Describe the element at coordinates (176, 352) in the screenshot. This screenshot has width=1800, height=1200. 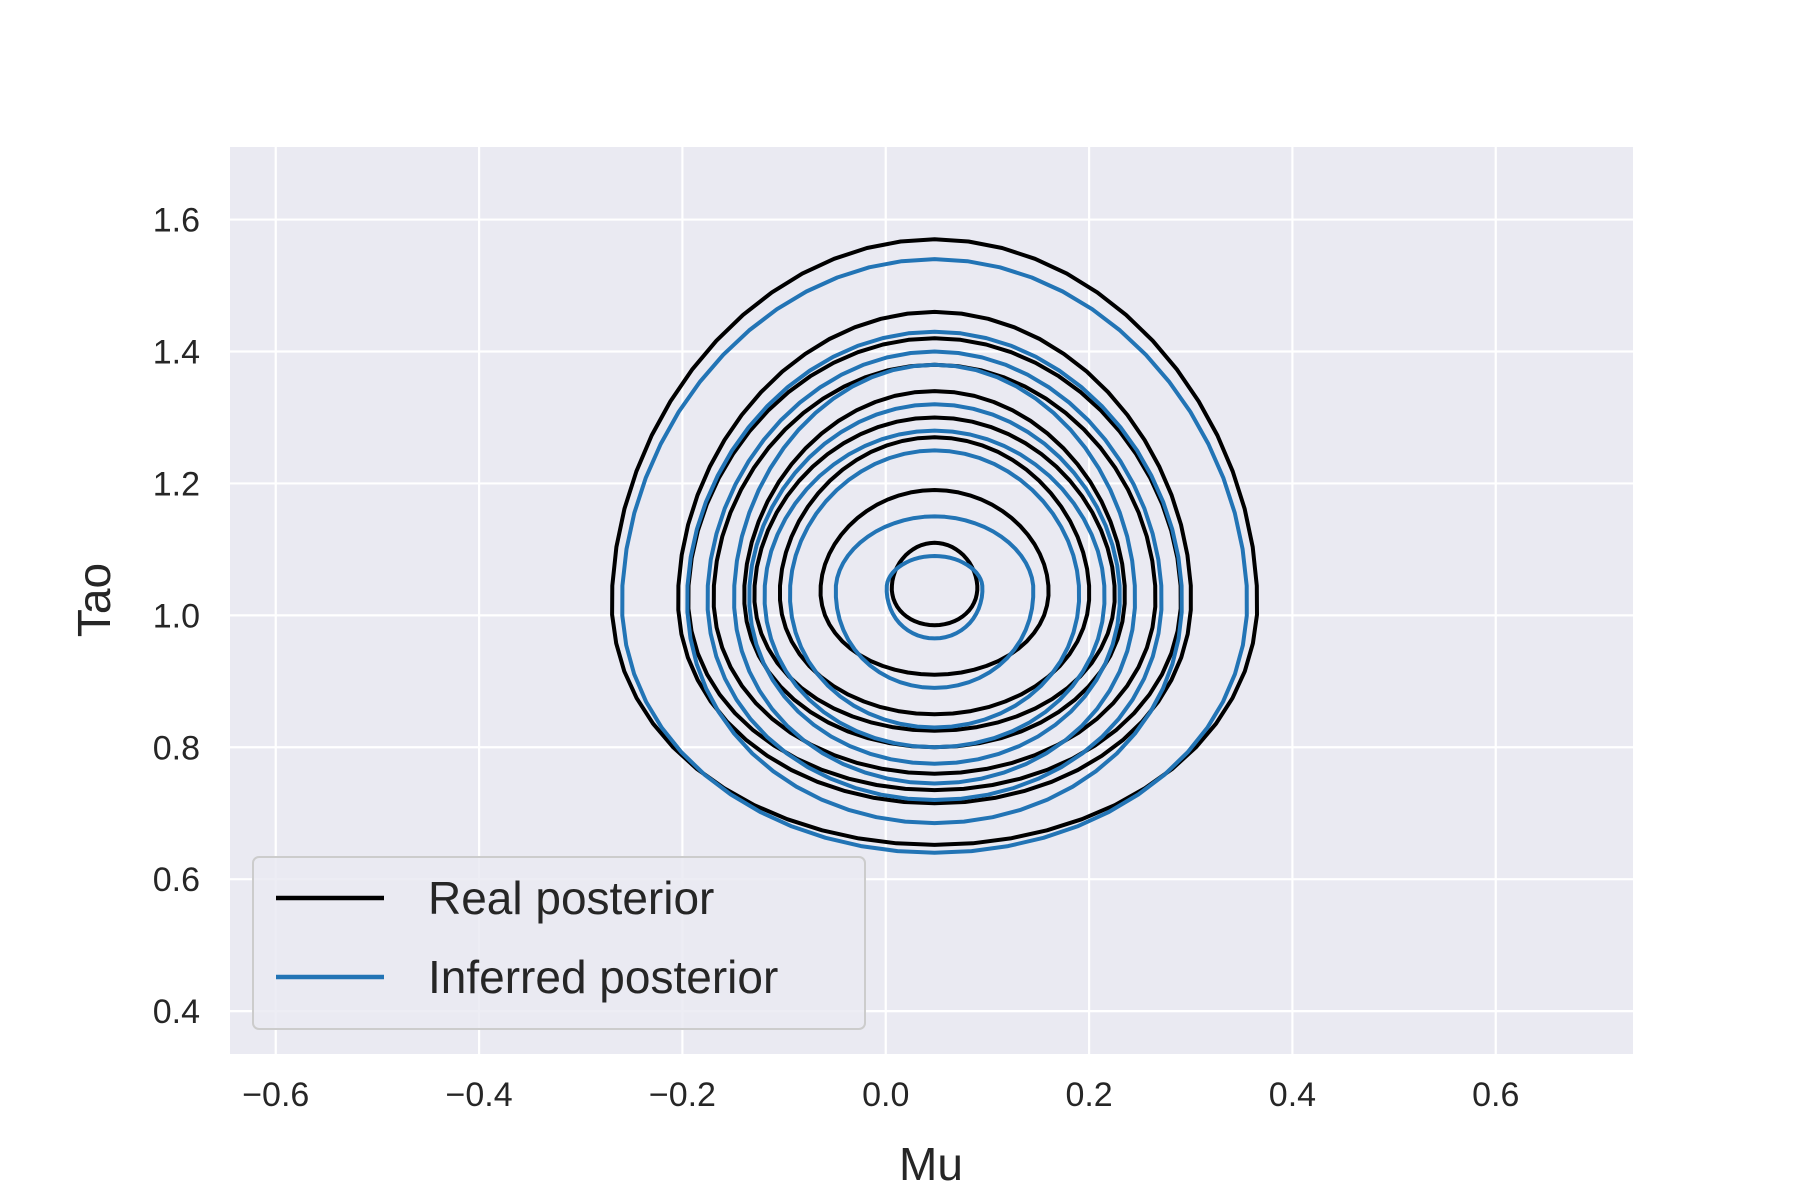
I see `y-tick-label: 1.4` at that location.